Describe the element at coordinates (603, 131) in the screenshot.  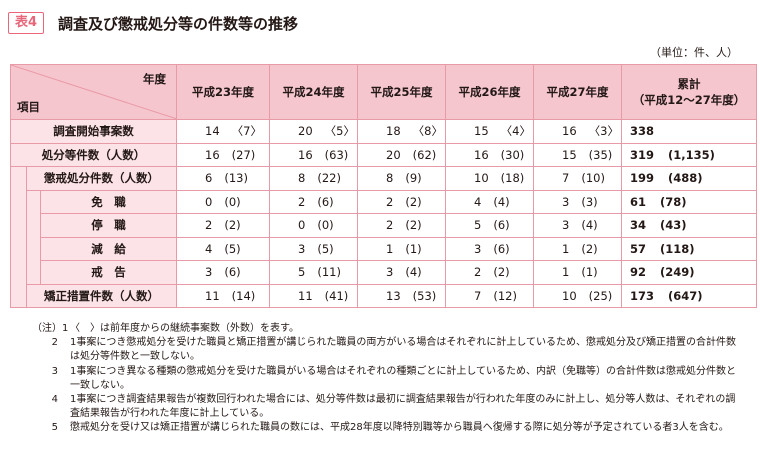
I see `cell-persons: 〈3〉` at that location.